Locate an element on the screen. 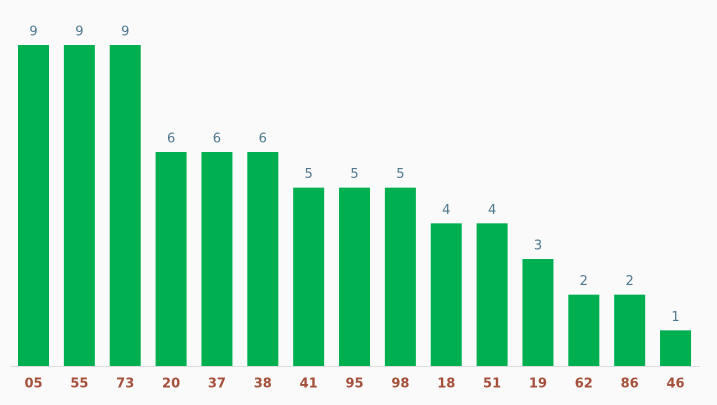 The height and width of the screenshot is (405, 717). x-tick-label: 46 is located at coordinates (675, 384).